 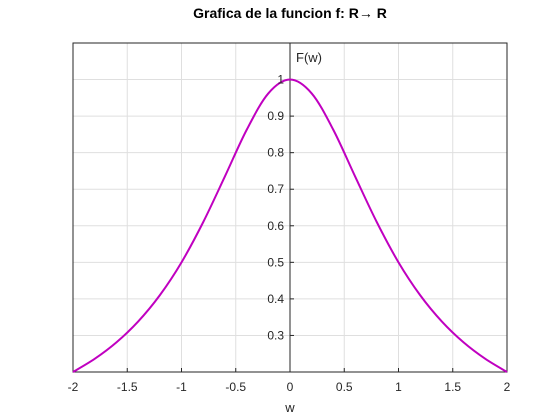 What do you see at coordinates (290, 13) in the screenshot?
I see `chart-title: Grafica de la funcion f: R→ R` at bounding box center [290, 13].